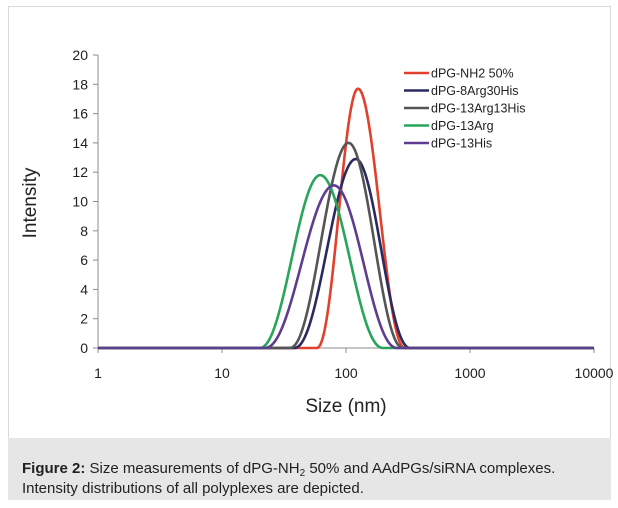 The image size is (618, 508). What do you see at coordinates (84, 289) in the screenshot?
I see `y-tick-label: 4` at bounding box center [84, 289].